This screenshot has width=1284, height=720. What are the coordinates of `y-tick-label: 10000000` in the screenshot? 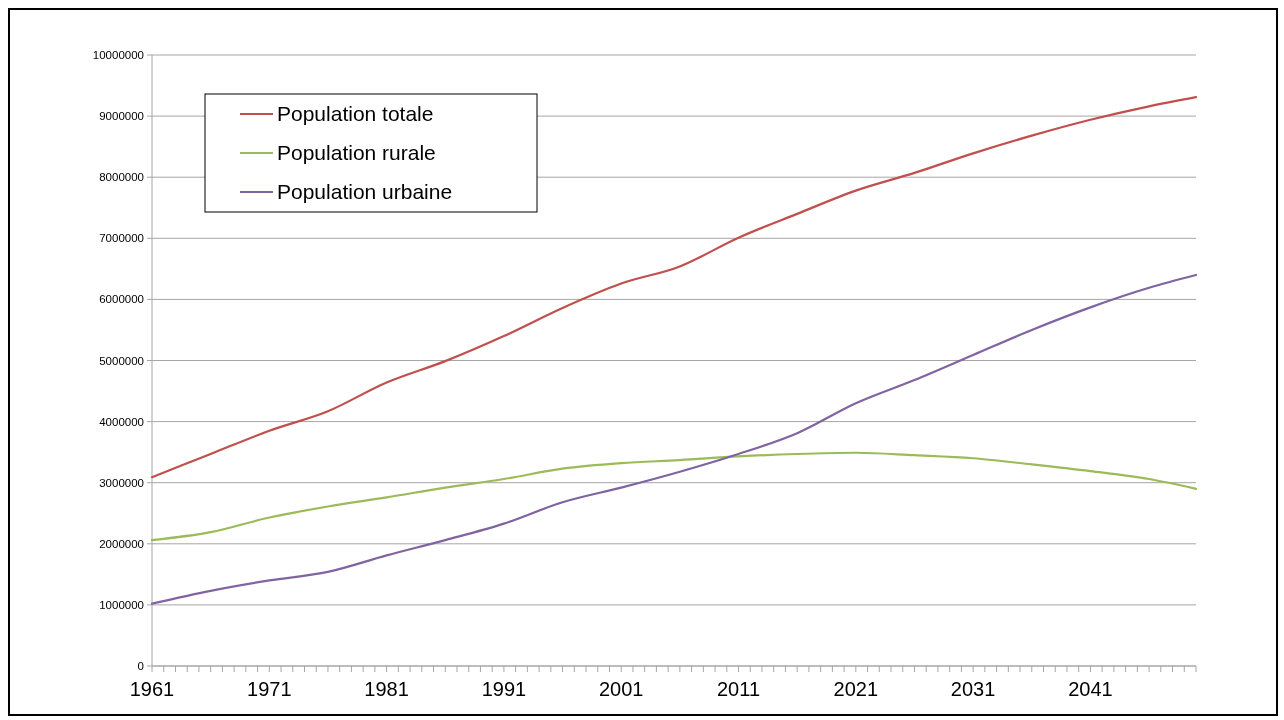 It's located at (118, 55).